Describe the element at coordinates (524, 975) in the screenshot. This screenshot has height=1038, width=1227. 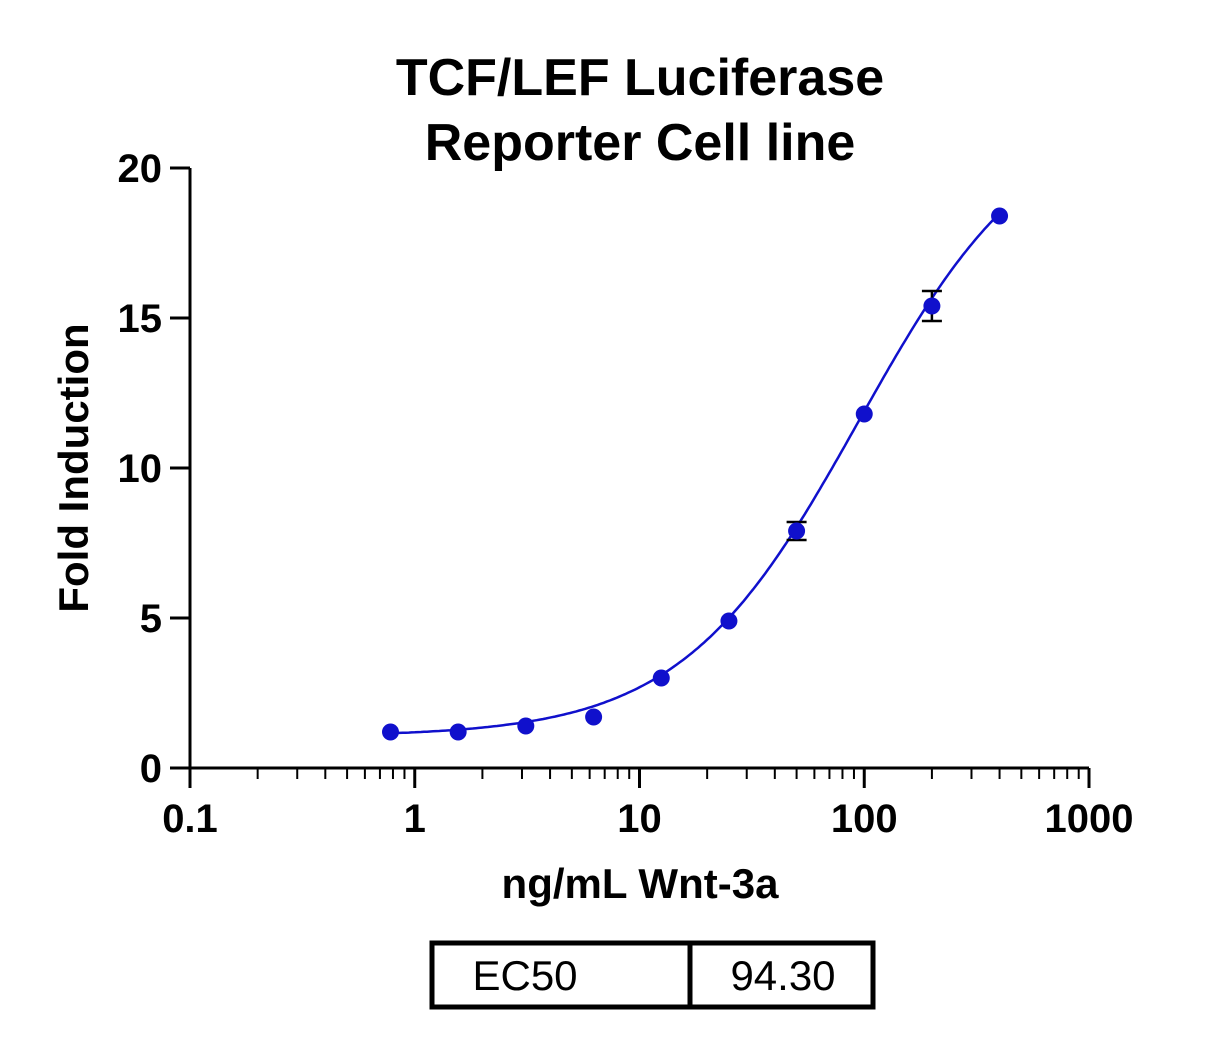
I see `ec50-label: EC50` at that location.